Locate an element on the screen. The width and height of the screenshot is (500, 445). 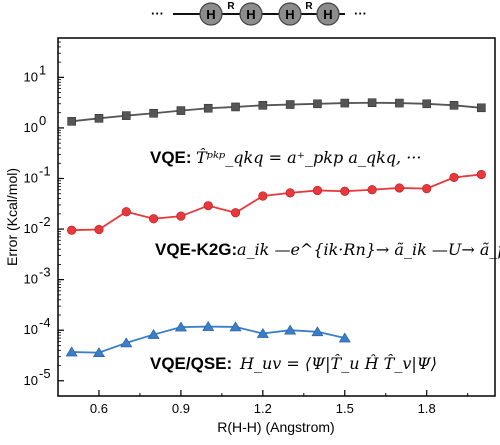
annotation-vqe-k2g: VQE-K2G: a_ik —e^{ik·Rn}→ ã_ik —U→ ã_p is located at coordinates (327, 249).